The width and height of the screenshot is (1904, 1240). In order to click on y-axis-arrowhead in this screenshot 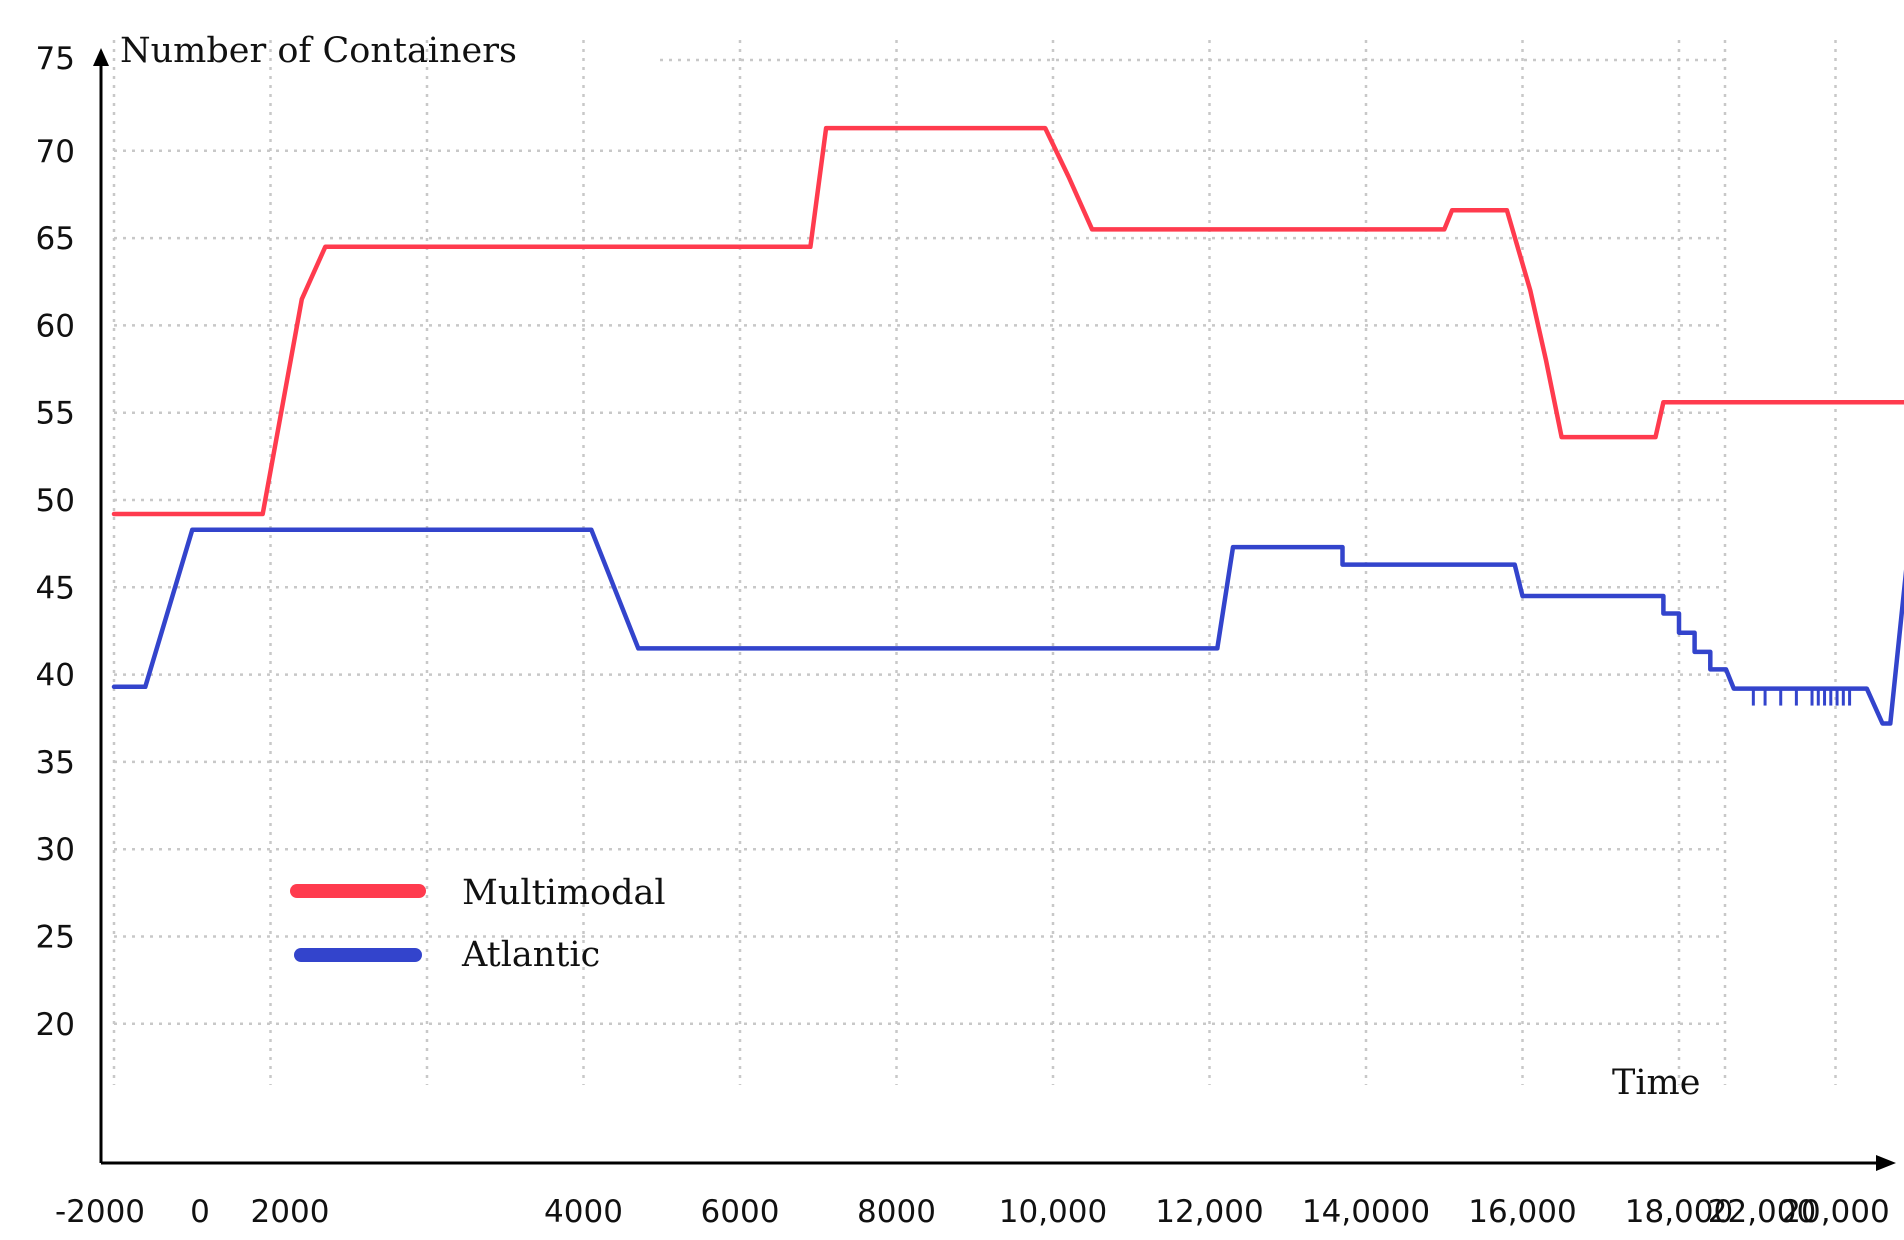, I will do `click(101, 57)`.